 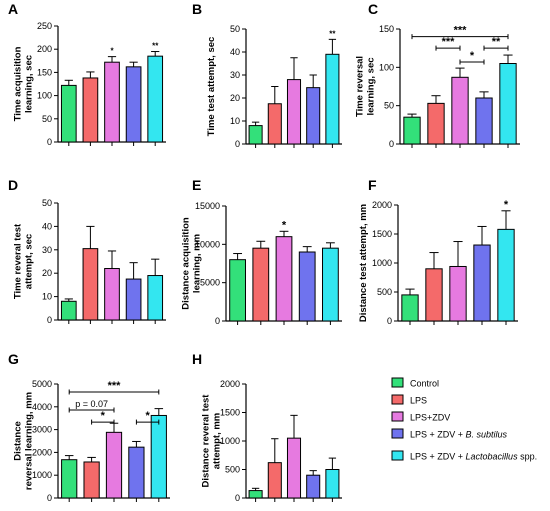 I want to click on y-axis-label: Time test attempt, sec, so click(x=211, y=87).